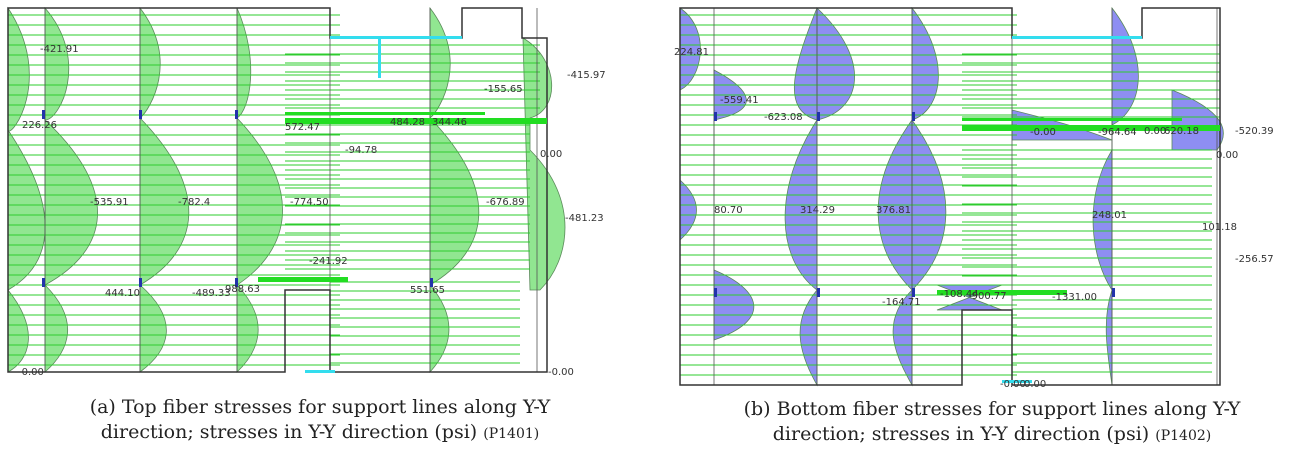  What do you see at coordinates (1155, 131) in the screenshot?
I see `stress-label-b-5: 0.00` at bounding box center [1155, 131].